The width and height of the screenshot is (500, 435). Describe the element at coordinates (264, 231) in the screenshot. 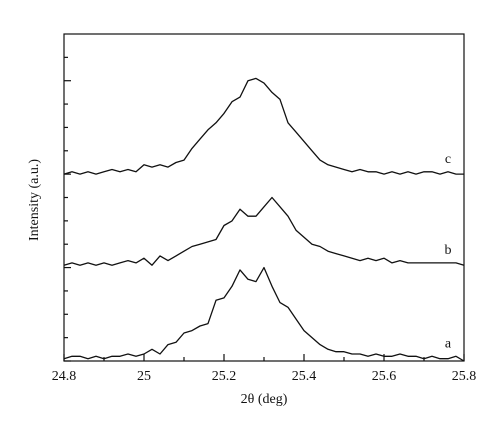

I see `series-line-b` at that location.